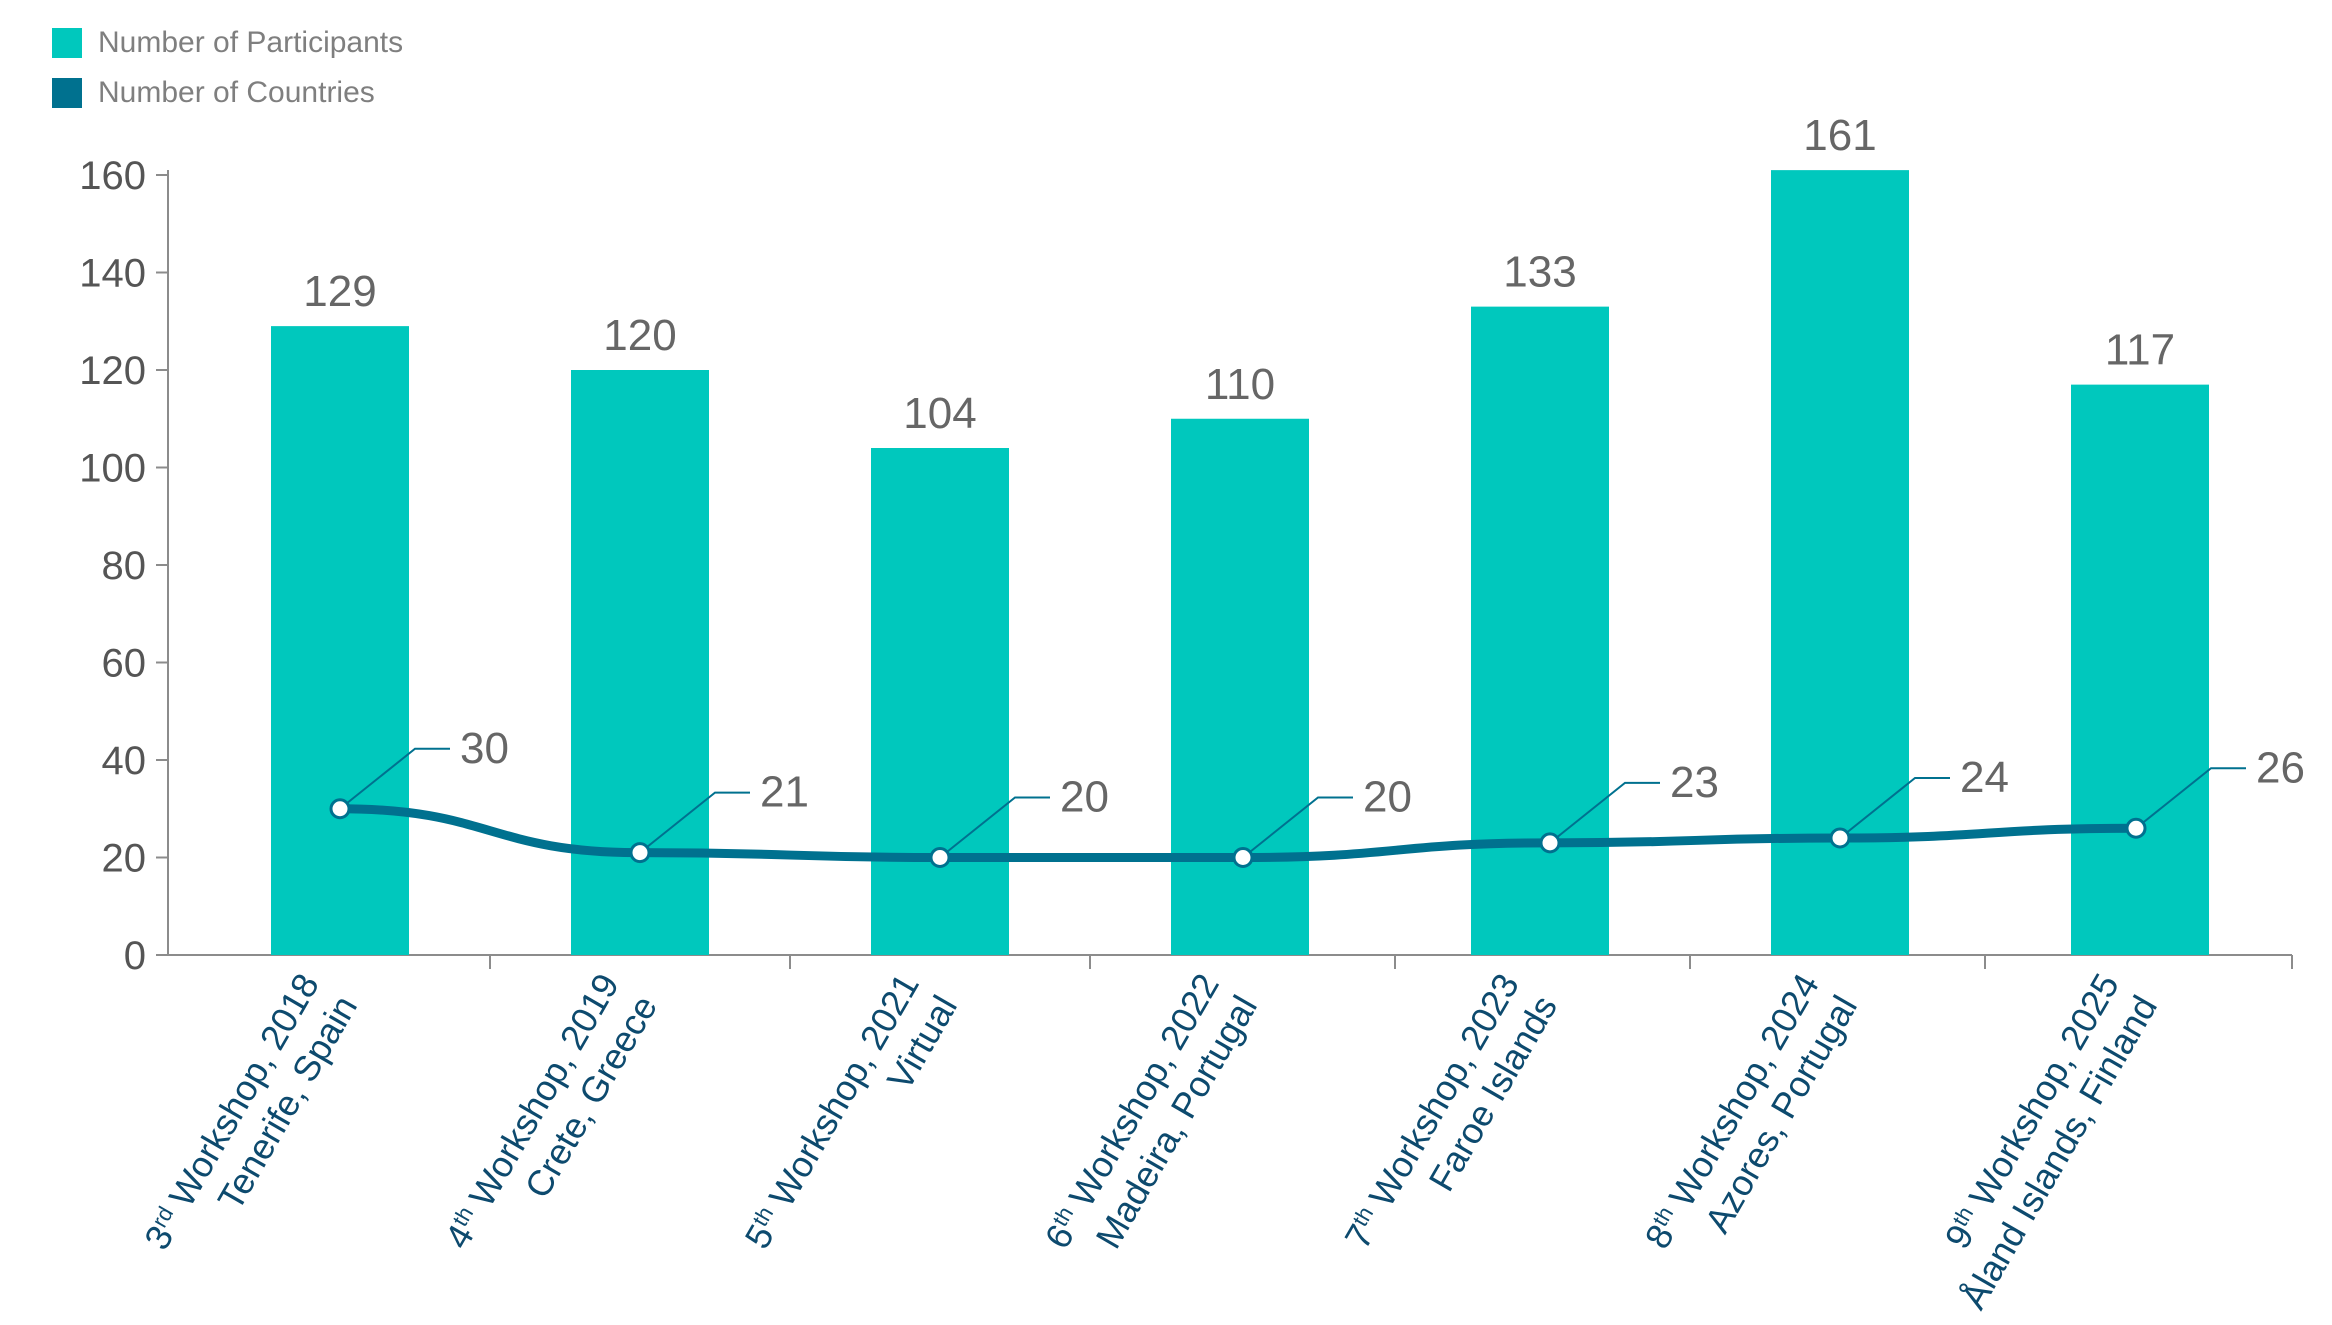 Image resolution: width=2332 pixels, height=1325 pixels. Describe the element at coordinates (1240, 384) in the screenshot. I see `bar-data-label: 110` at that location.